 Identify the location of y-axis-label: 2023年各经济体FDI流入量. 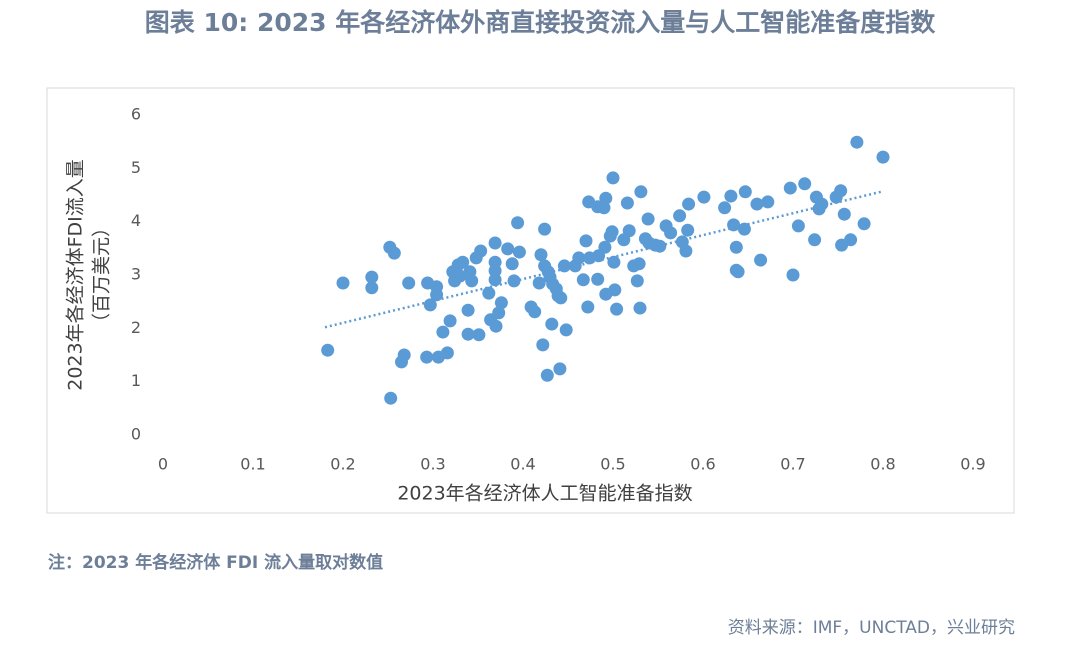
(76, 275).